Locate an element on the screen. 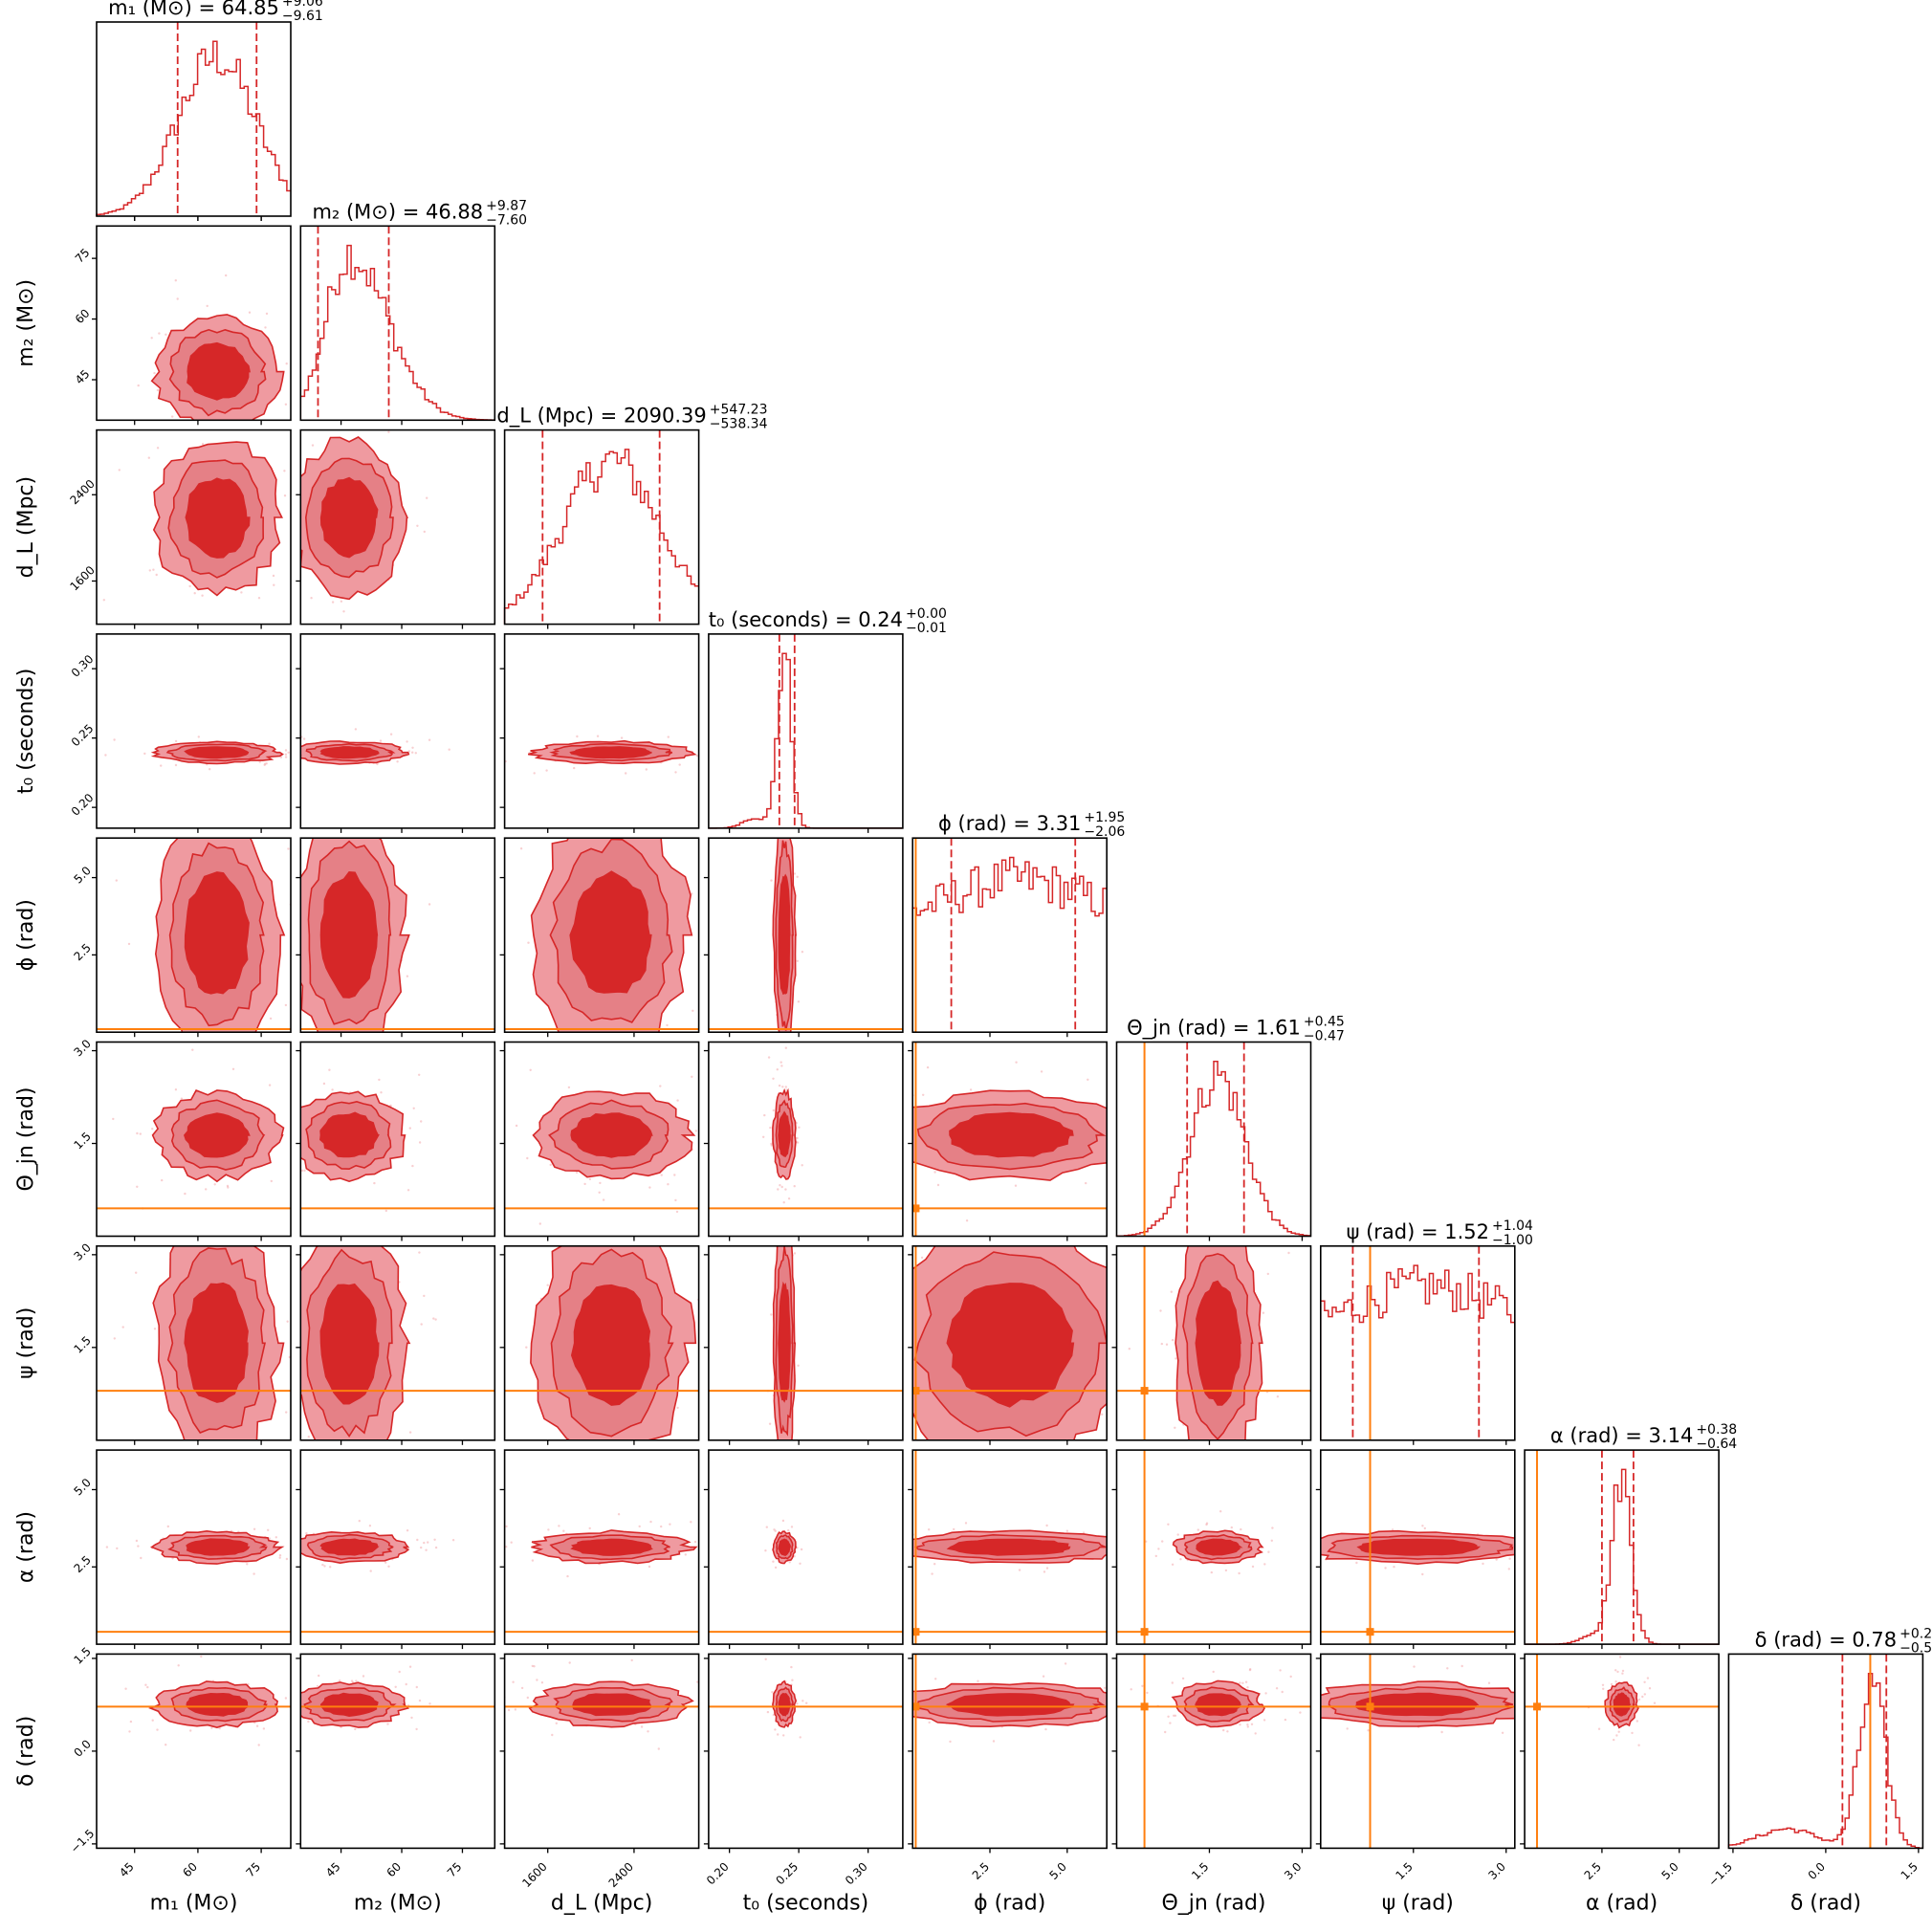  panel-2d-m2-dL is located at coordinates (397, 527).